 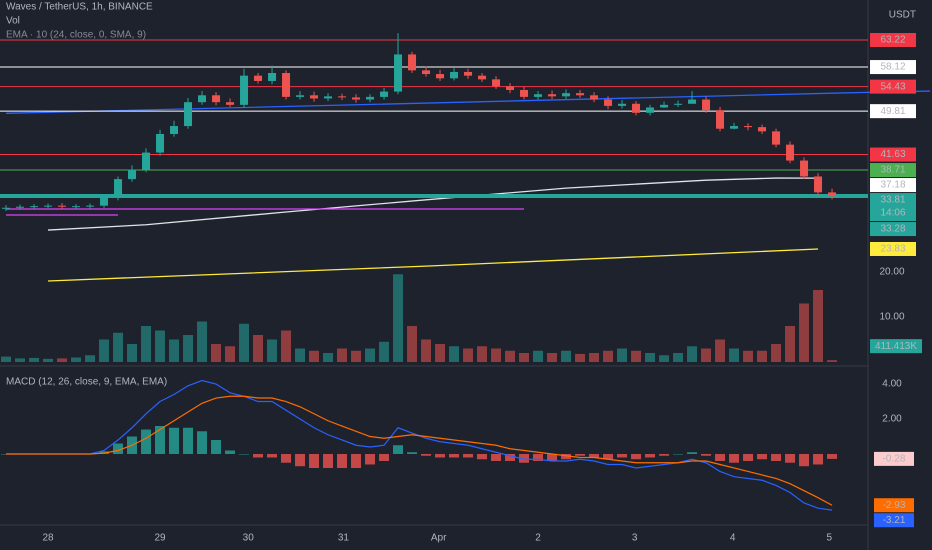 I want to click on macd-tag-label: -0.28, so click(x=894, y=459).